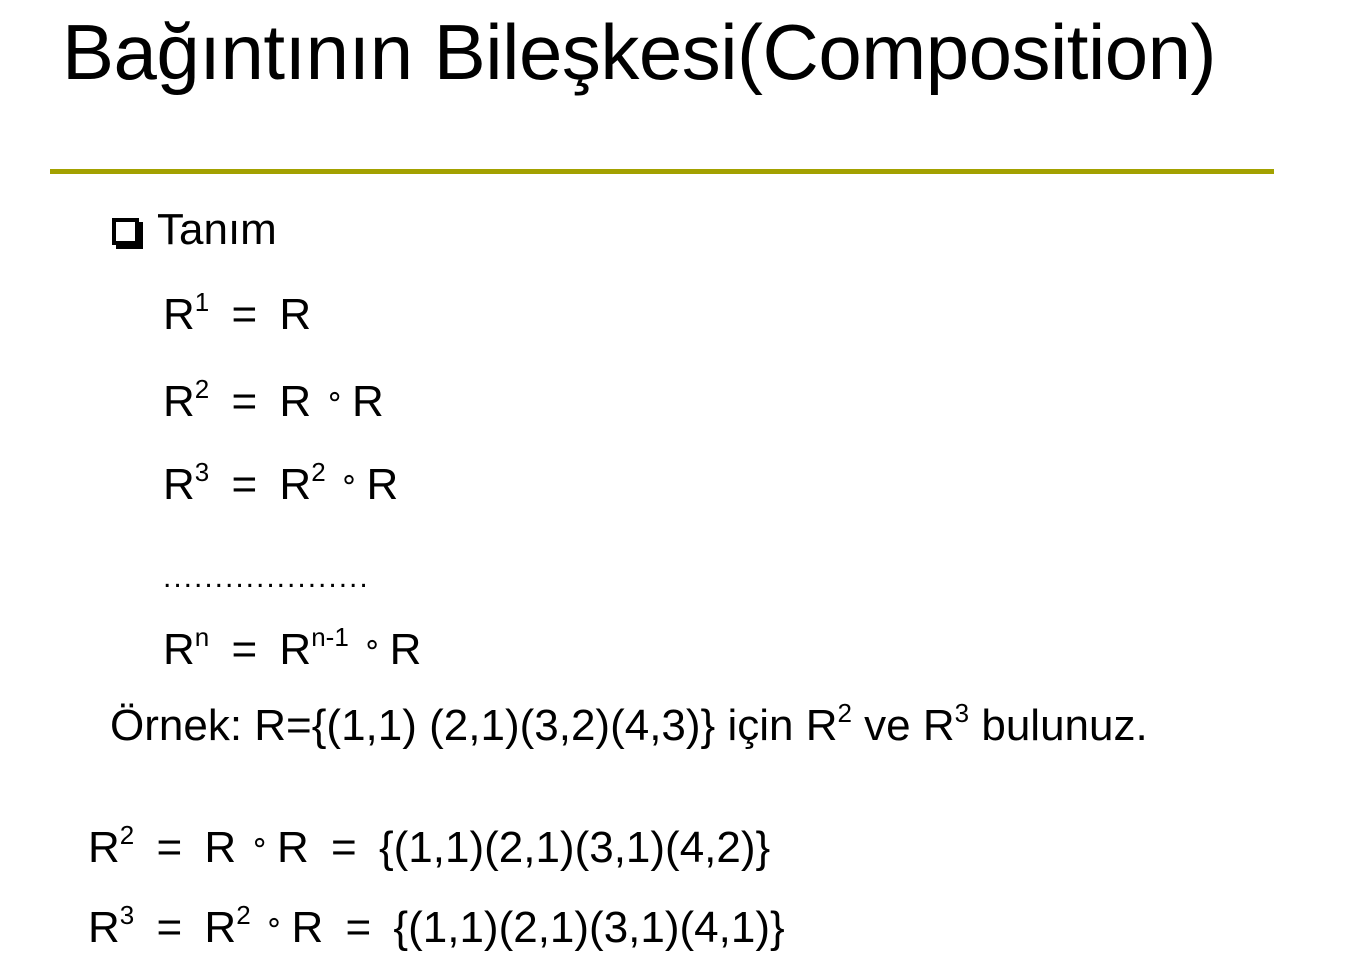 This screenshot has width=1356, height=976. Describe the element at coordinates (125, 231) in the screenshot. I see `checkbox-bullet-icon` at that location.